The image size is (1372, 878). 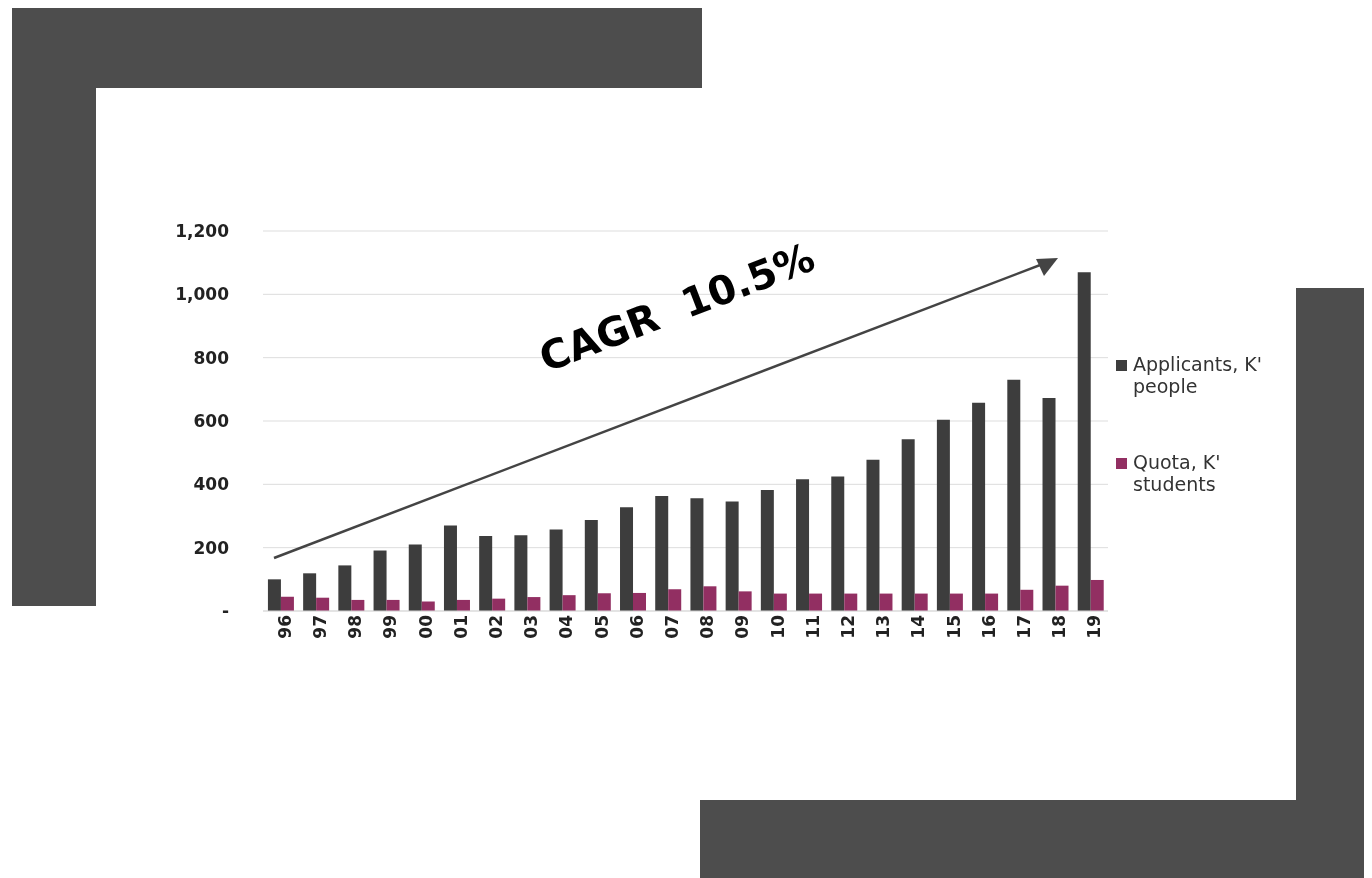 I want to click on x-tick-label: 13, so click(x=883, y=627).